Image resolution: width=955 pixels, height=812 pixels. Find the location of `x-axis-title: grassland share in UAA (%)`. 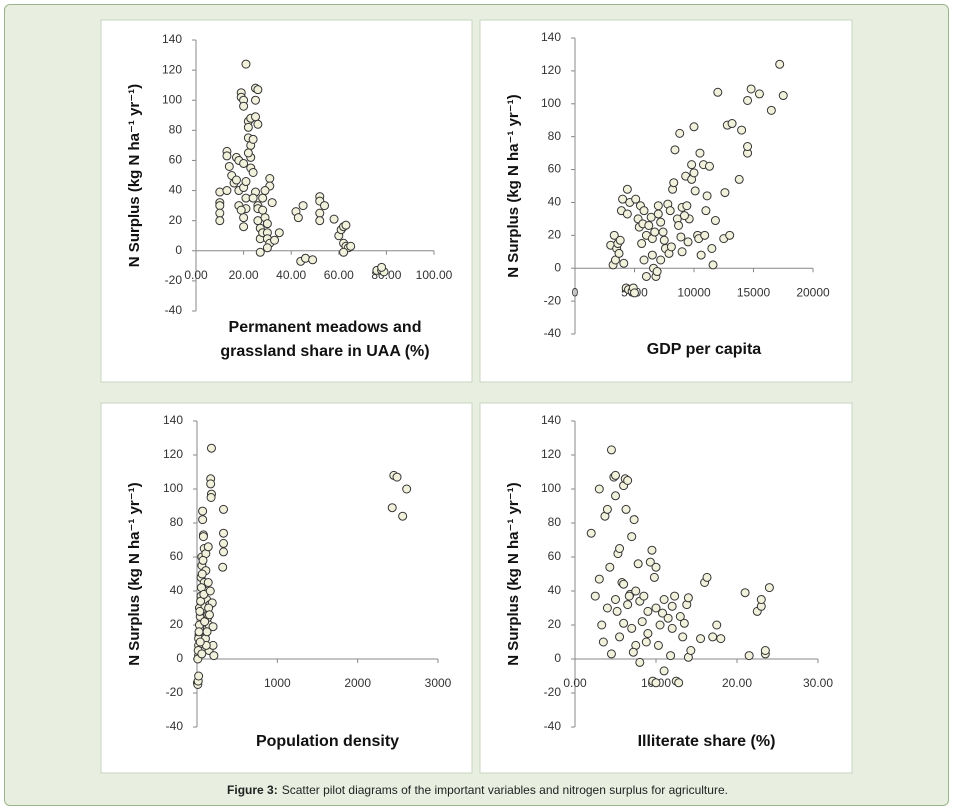

x-axis-title: grassland share in UAA (%) is located at coordinates (324, 351).